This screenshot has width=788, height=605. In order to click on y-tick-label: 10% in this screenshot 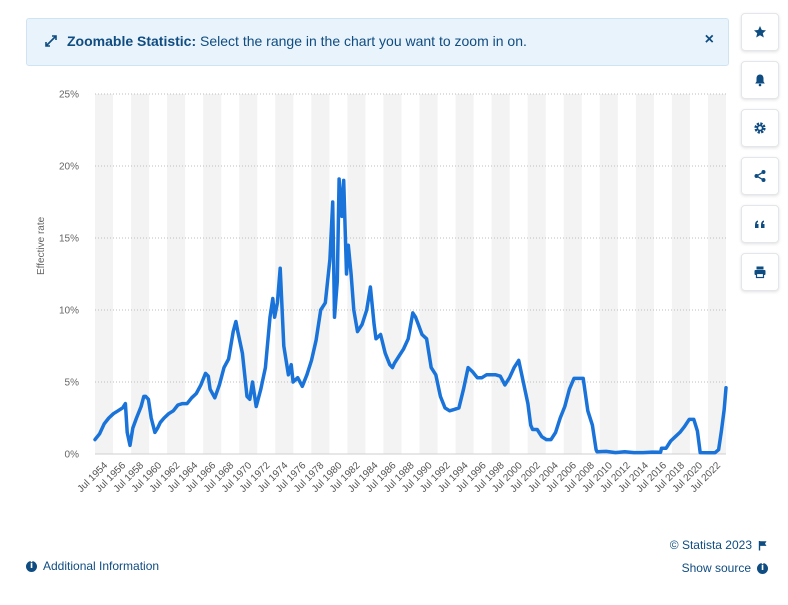, I will do `click(69, 311)`.